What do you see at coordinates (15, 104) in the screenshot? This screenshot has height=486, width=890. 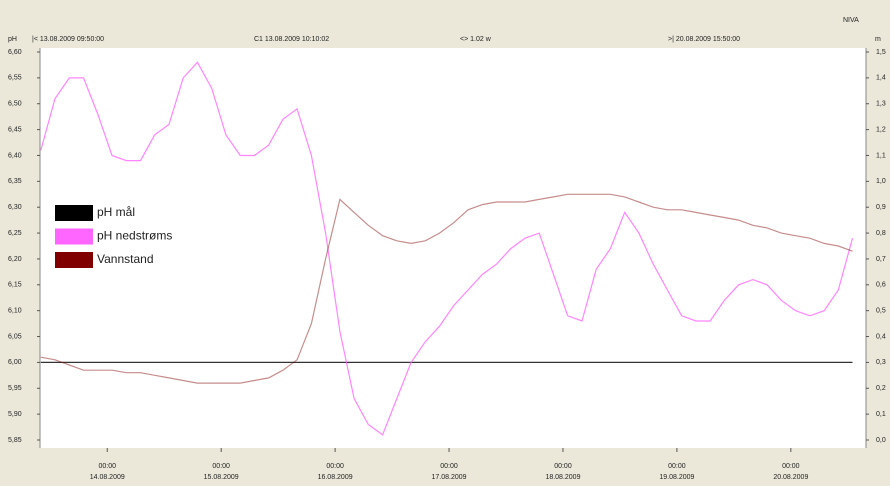 I see `y-tick-label: 6,50` at bounding box center [15, 104].